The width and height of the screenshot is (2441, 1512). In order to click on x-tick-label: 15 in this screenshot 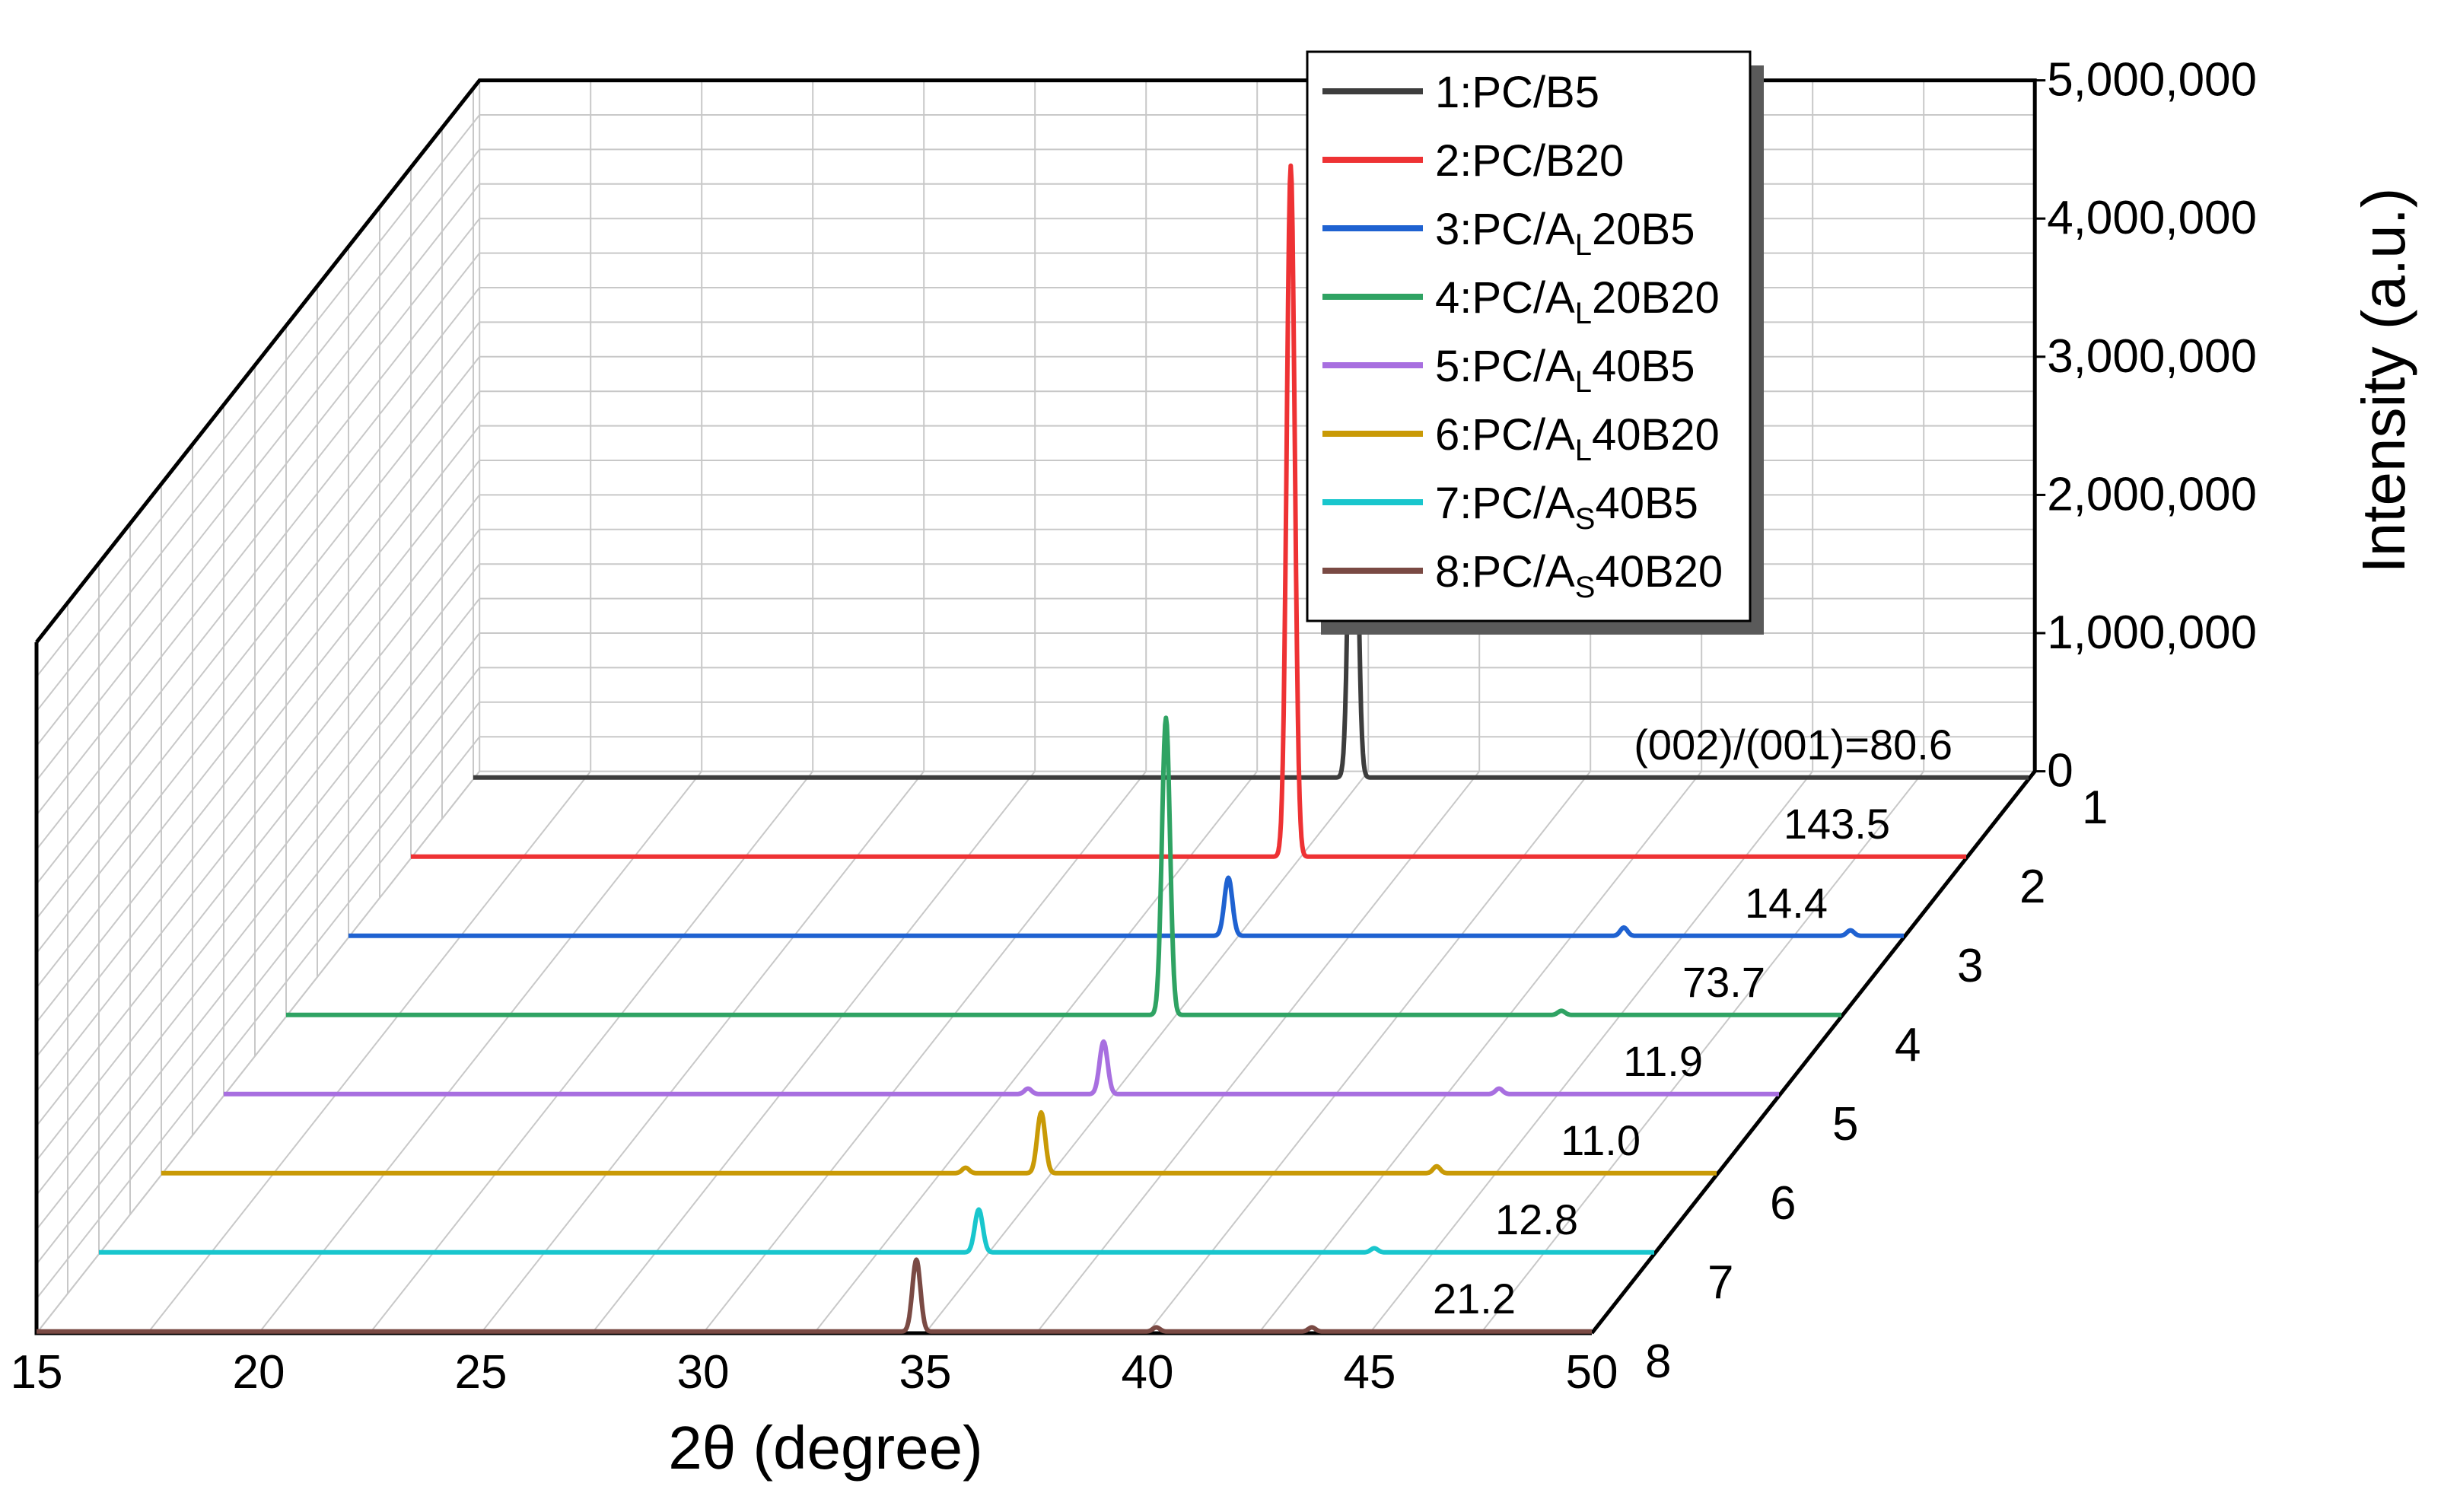, I will do `click(37, 1372)`.